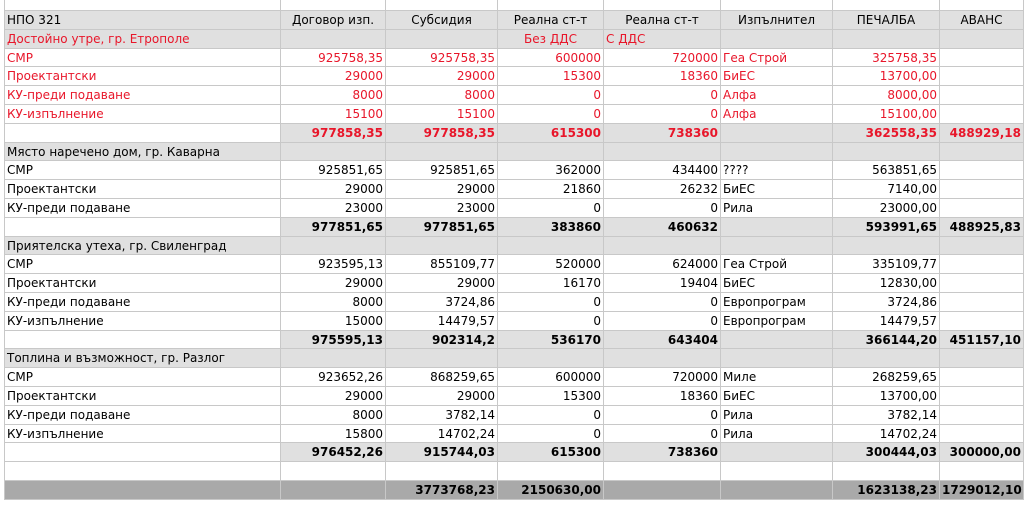 Image resolution: width=1024 pixels, height=523 pixels. Describe the element at coordinates (662, 265) in the screenshot. I see `real-cost-incl: 624000` at that location.